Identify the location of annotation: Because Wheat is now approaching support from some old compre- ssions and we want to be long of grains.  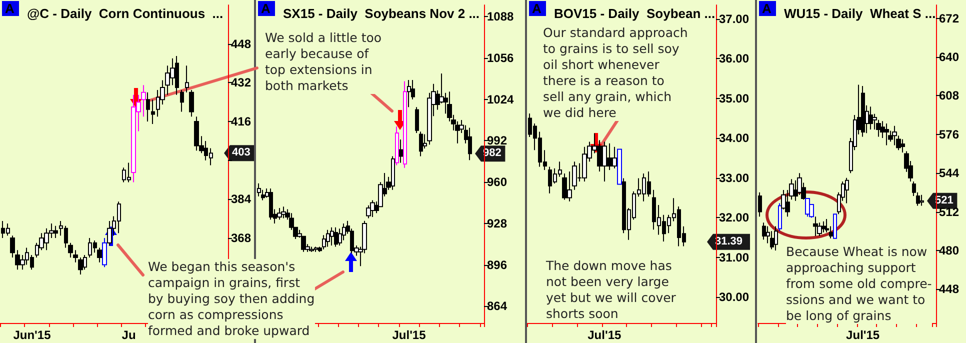
(859, 284).